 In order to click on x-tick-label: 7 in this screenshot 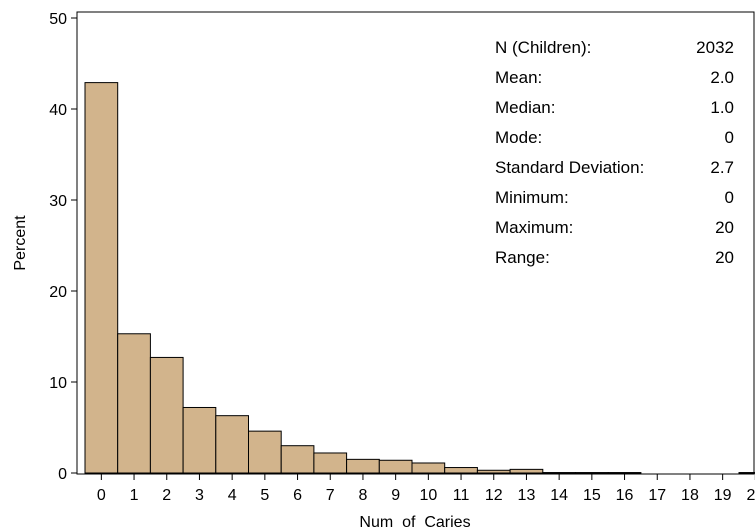, I will do `click(330, 495)`.